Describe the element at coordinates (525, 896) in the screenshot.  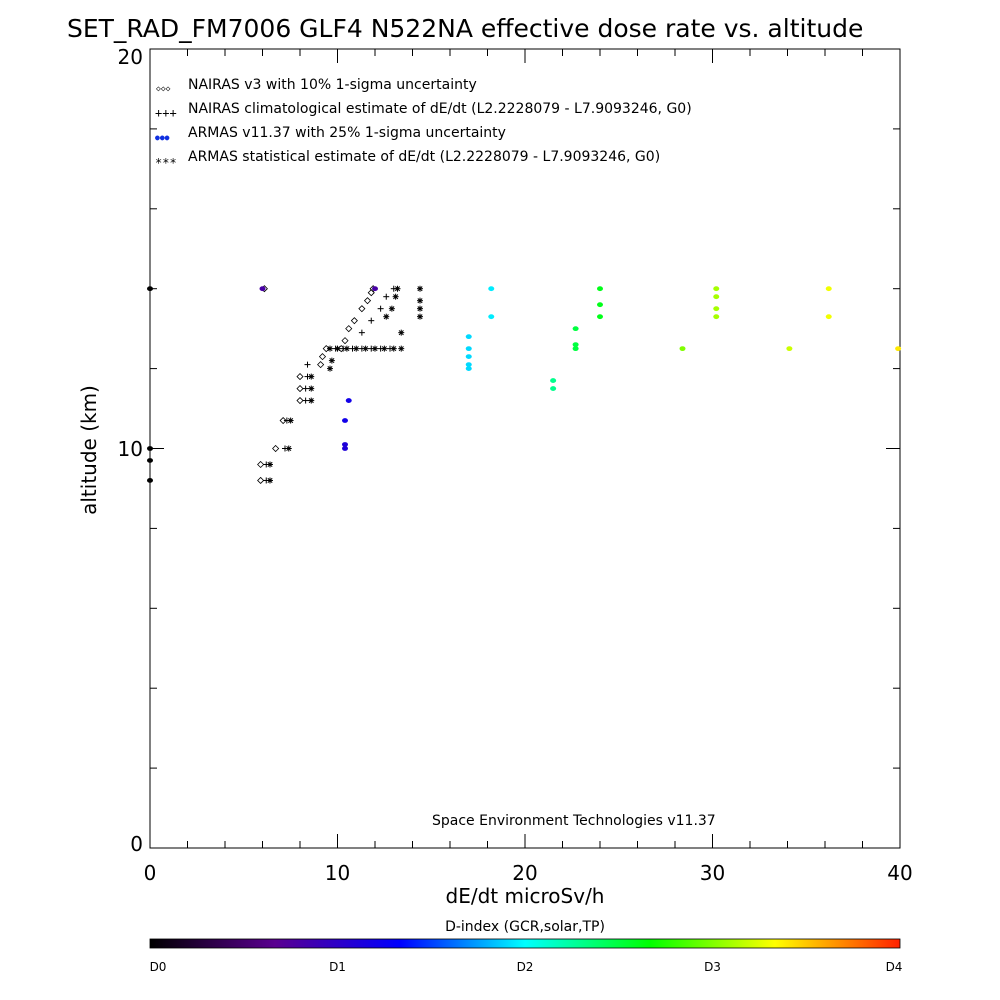
I see `x-axis-label: dE/dt microSv/h` at that location.